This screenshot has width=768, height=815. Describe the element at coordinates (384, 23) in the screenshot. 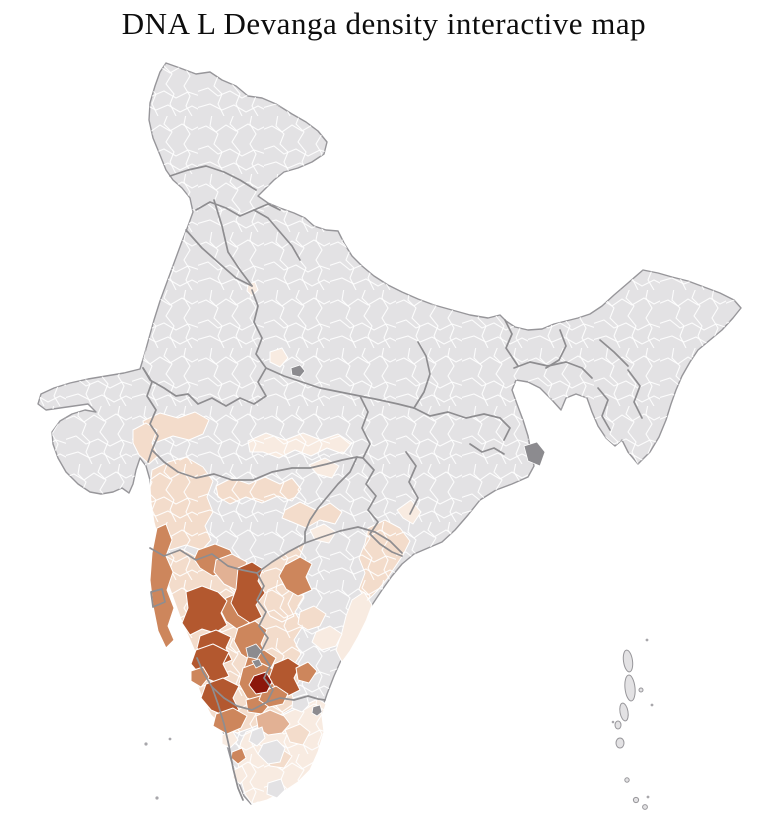

I see `page-title: DNA L Devanga density interactive map` at that location.